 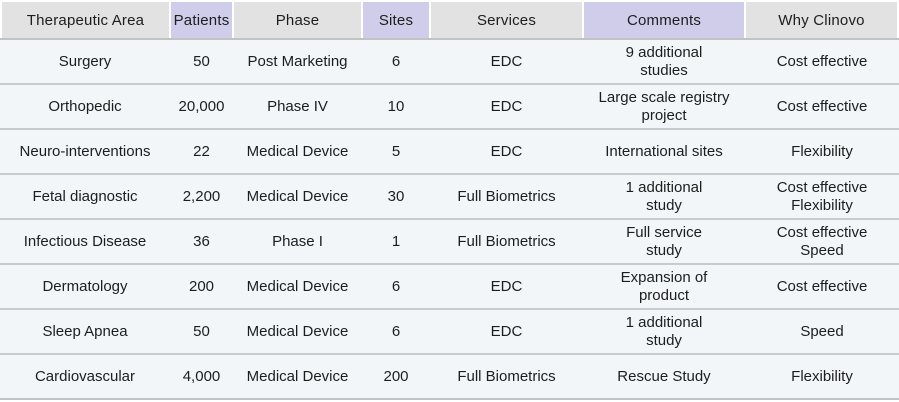 I want to click on column-header-therapeutic-area: Therapeutic Area, so click(x=85, y=20).